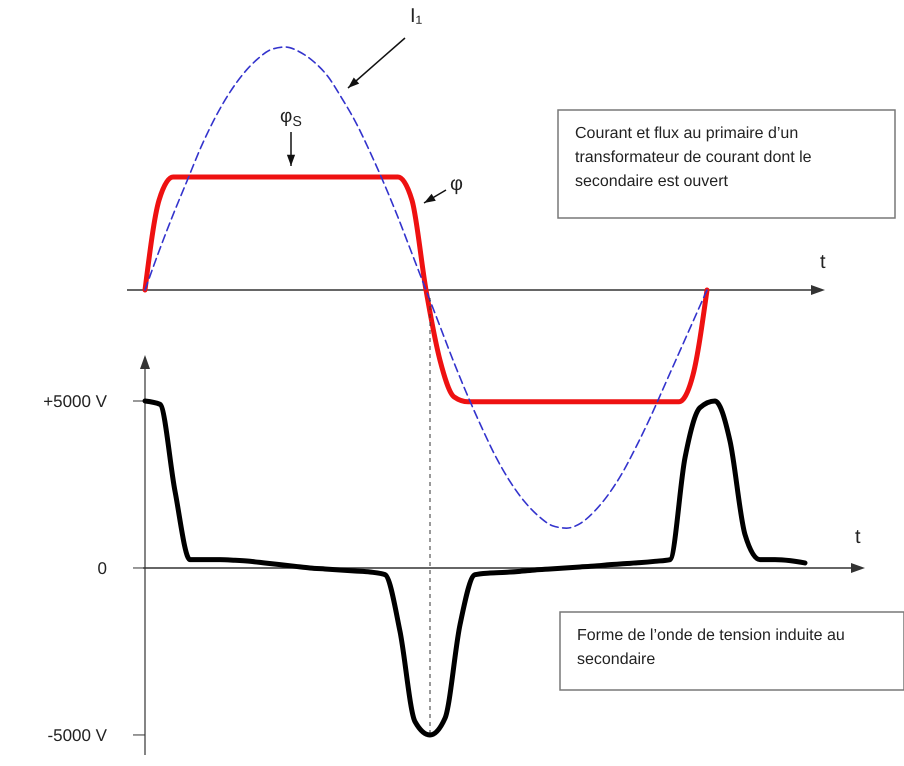  I want to click on annotation: Forme de l’onde de tension induite au secondaire, so click(711, 647).